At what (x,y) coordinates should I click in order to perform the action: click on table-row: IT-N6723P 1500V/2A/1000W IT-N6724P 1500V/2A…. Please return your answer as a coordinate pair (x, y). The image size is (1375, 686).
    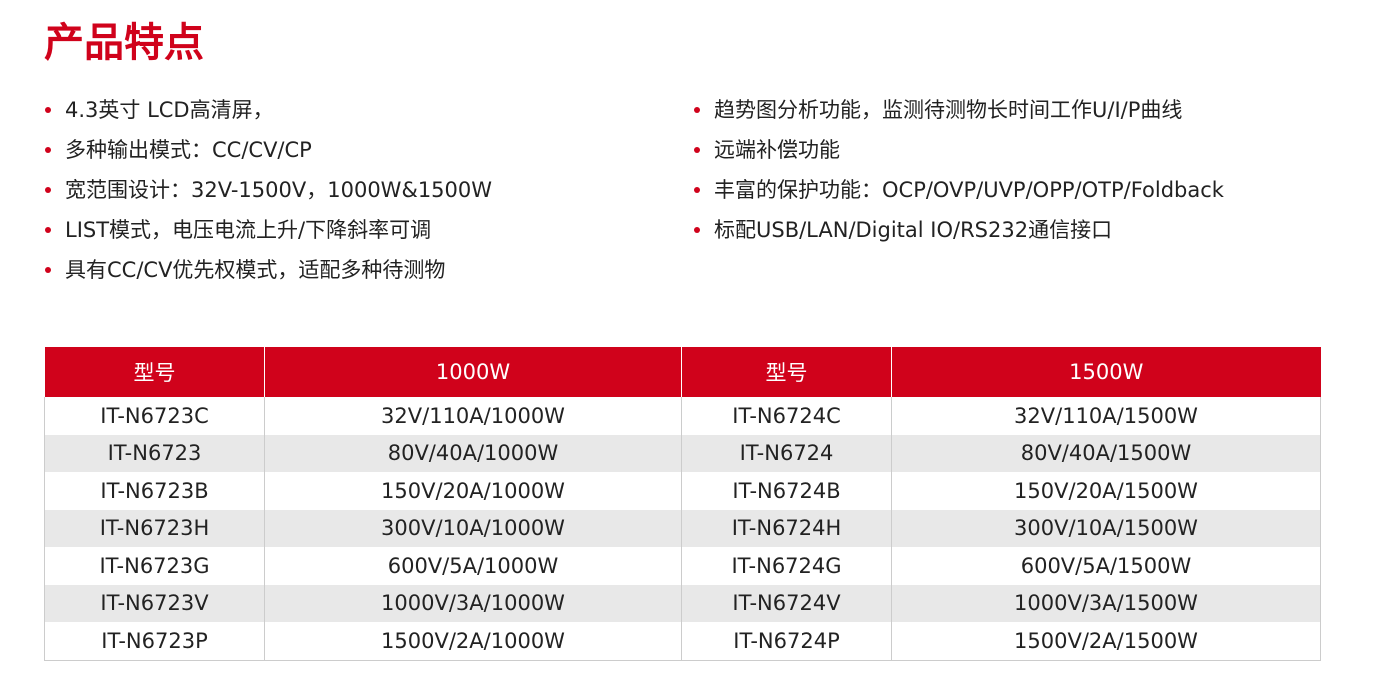
    Looking at the image, I should click on (682, 641).